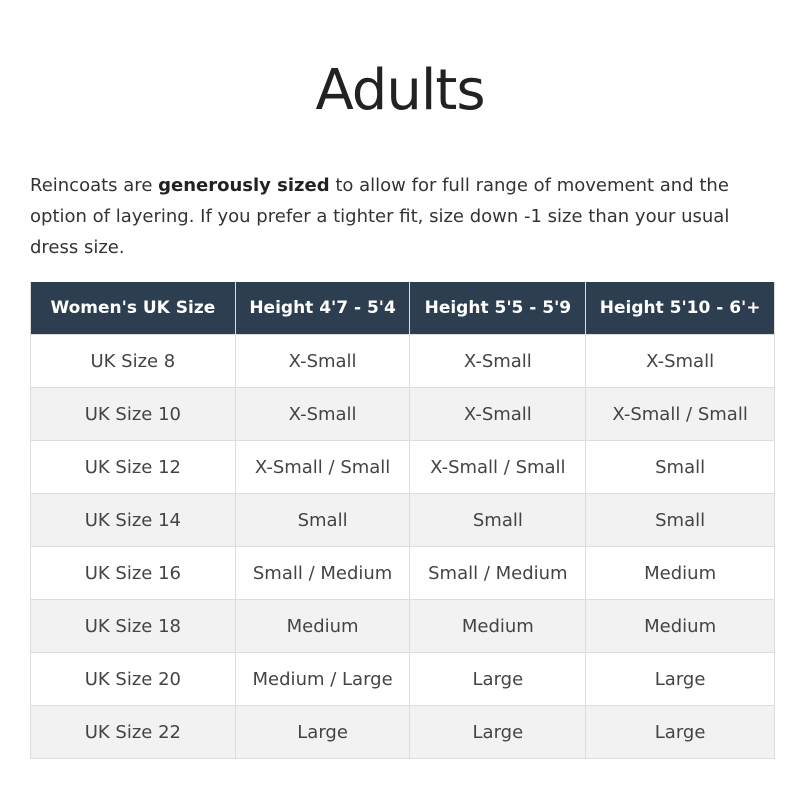  Describe the element at coordinates (680, 308) in the screenshot. I see `column-header: Height 5'10 - 6'+` at that location.